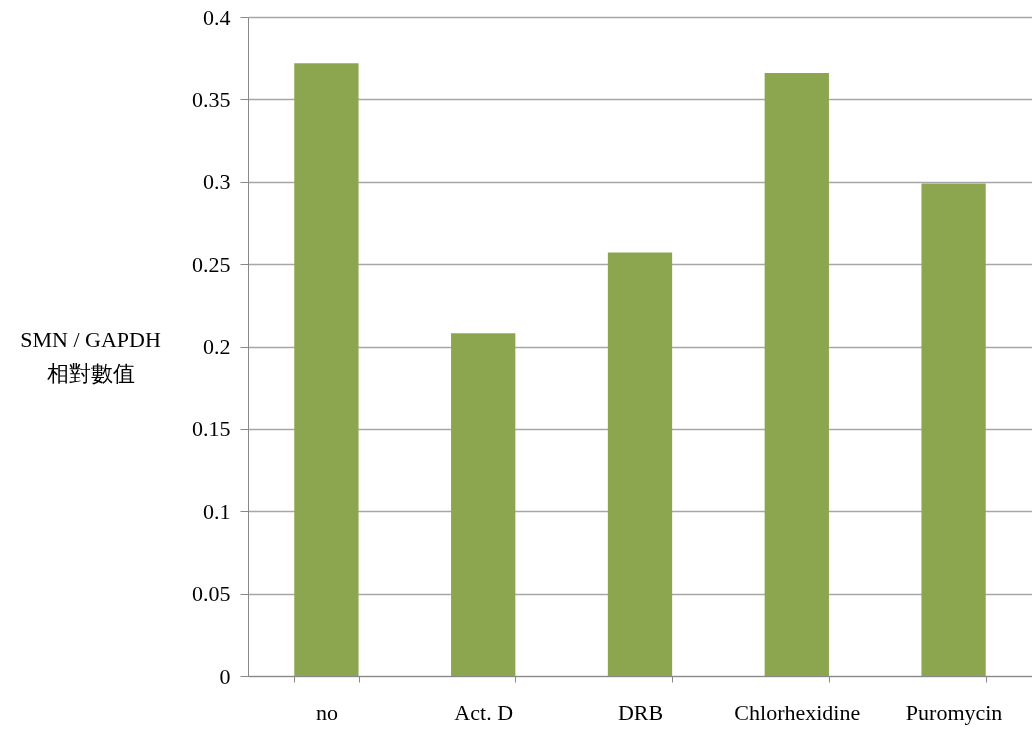 Image resolution: width=1032 pixels, height=735 pixels. I want to click on x-tick-label: Chlorhexidine, so click(797, 712).